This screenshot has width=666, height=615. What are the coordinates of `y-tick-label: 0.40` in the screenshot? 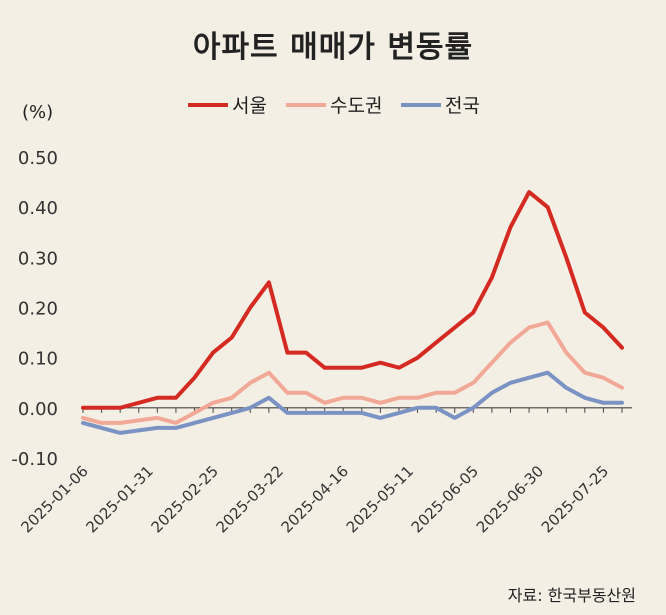 It's located at (38, 208).